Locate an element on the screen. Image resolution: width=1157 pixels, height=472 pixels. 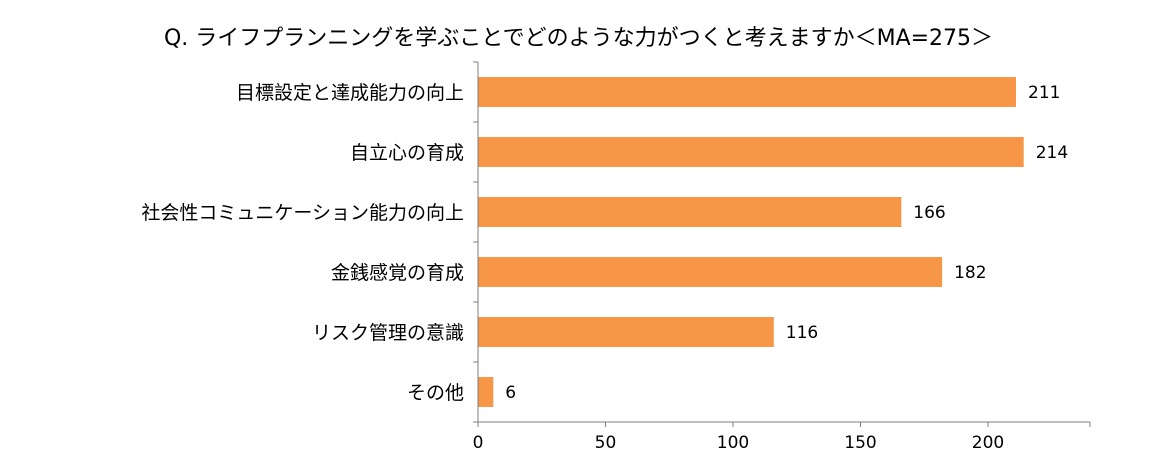
data-label-6: 6 is located at coordinates (510, 393).